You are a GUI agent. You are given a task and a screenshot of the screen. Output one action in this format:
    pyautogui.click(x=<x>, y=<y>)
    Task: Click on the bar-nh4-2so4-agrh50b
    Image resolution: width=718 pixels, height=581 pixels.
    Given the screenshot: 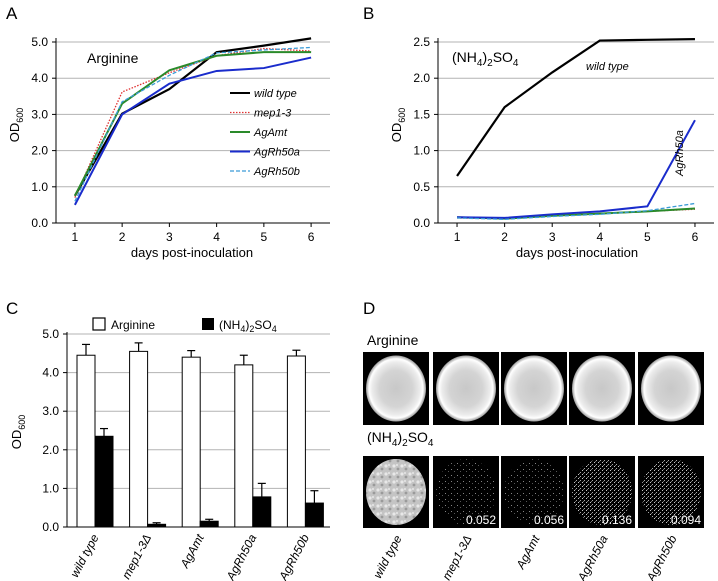 What is the action you would take?
    pyautogui.click(x=314, y=515)
    